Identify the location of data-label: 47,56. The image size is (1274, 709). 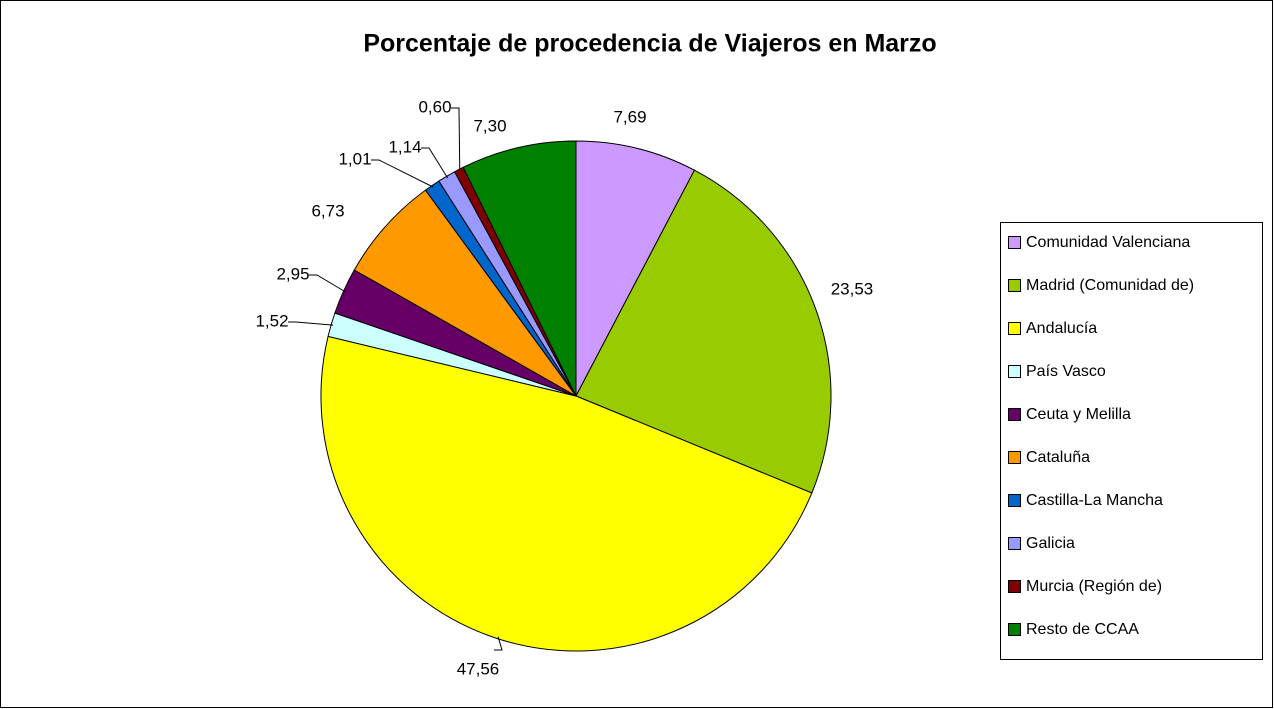
(478, 668).